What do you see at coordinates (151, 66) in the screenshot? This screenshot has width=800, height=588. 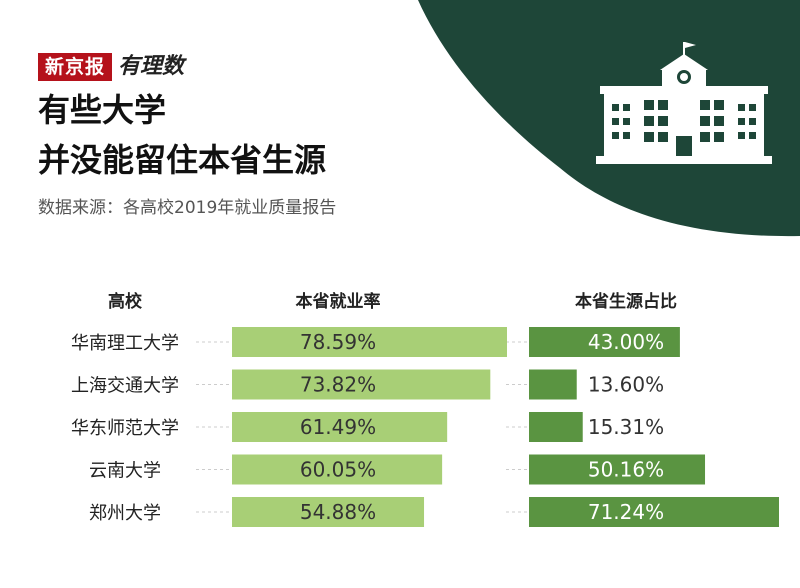 I see `brand-column-name: 有理数` at bounding box center [151, 66].